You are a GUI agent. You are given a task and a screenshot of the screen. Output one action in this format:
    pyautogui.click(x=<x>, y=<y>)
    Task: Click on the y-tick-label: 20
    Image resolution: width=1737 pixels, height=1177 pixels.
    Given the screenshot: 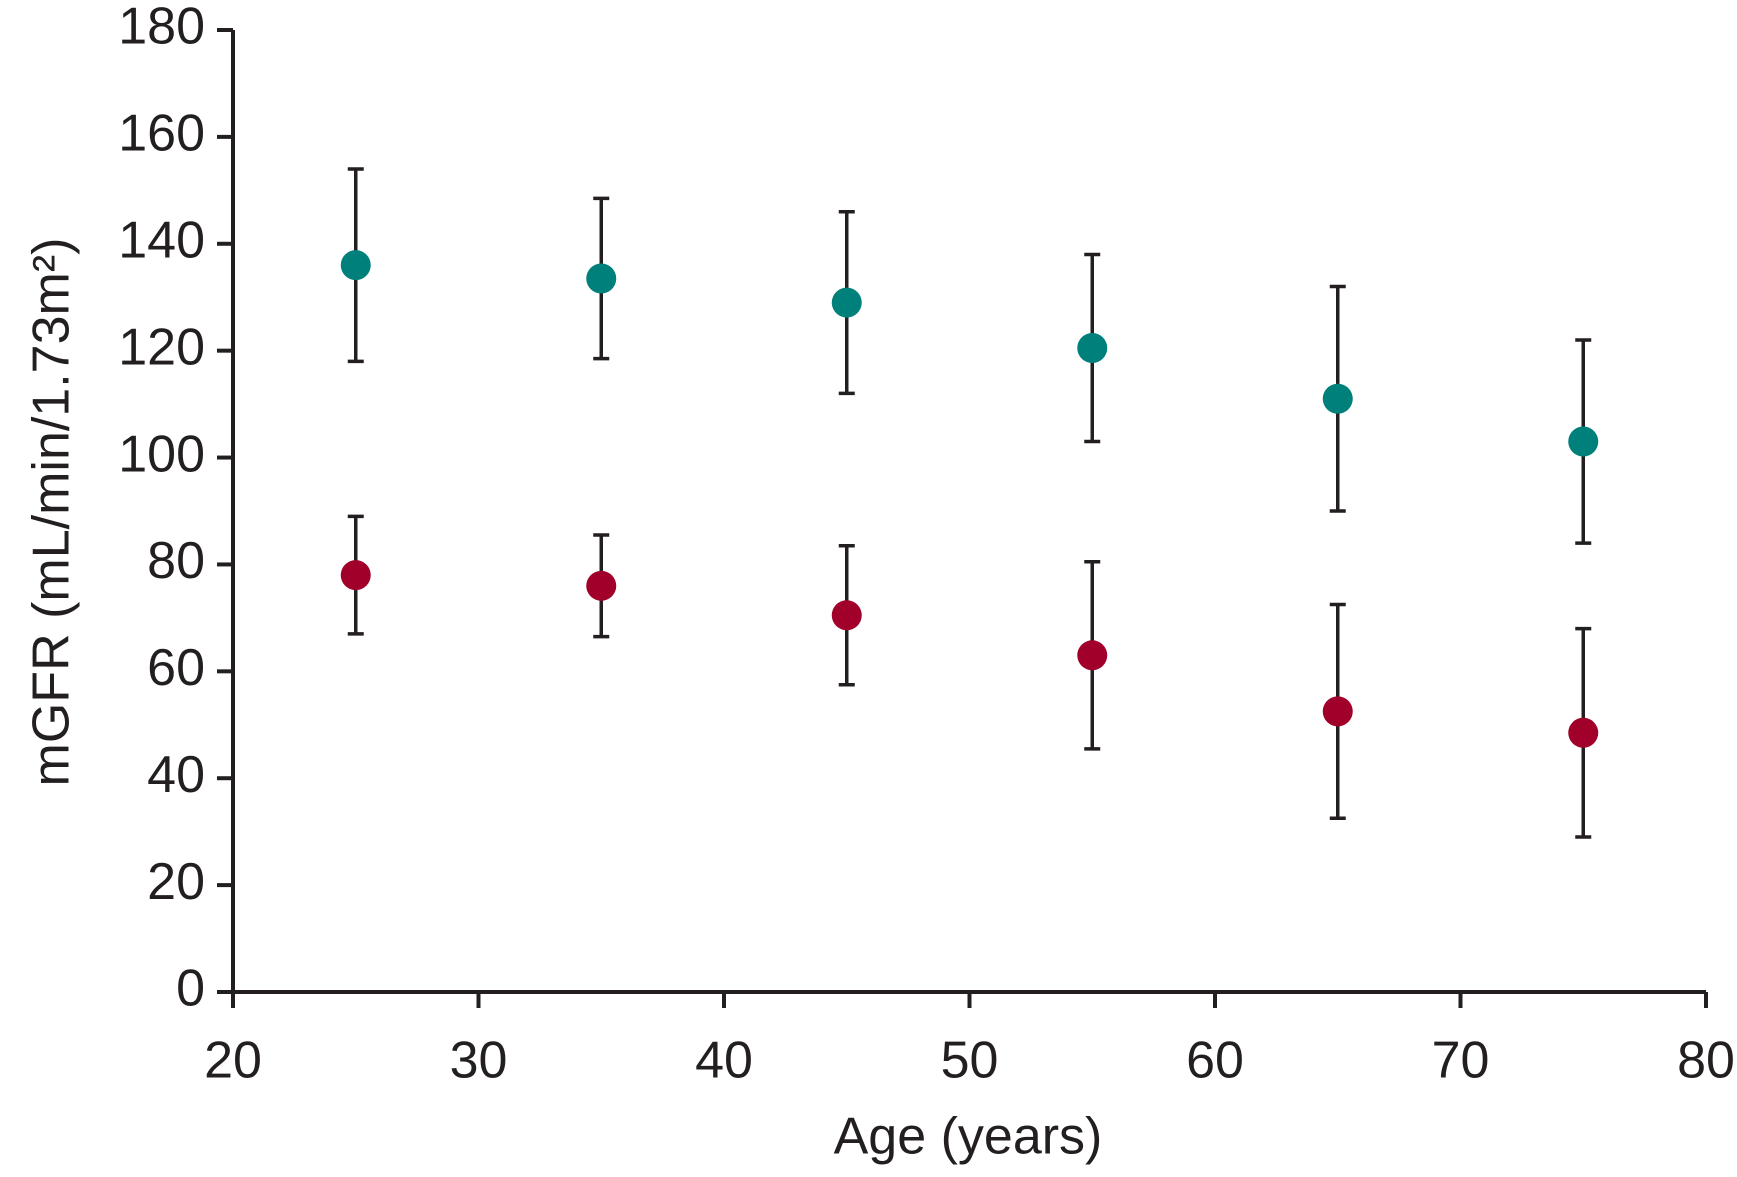 What is the action you would take?
    pyautogui.click(x=176, y=882)
    